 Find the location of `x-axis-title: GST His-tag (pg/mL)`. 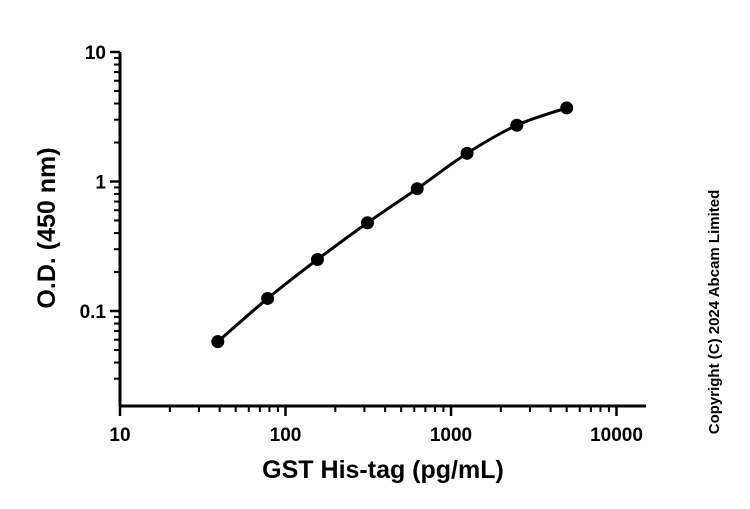

x-axis-title: GST His-tag (pg/mL) is located at coordinates (383, 470).